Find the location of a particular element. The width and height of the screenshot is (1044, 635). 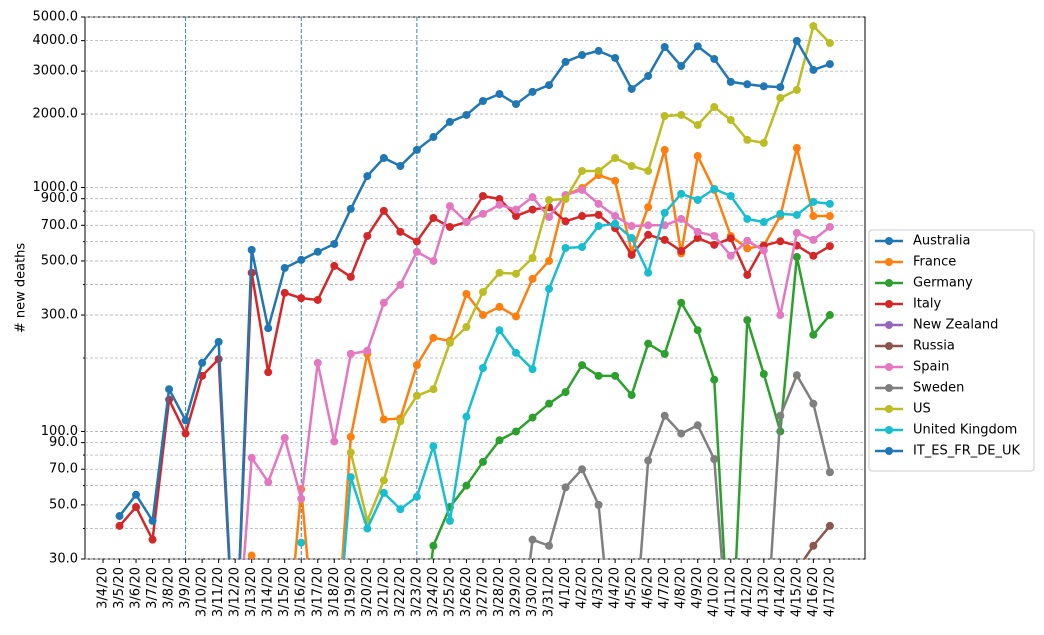

x-tick-label: 3/22/20 is located at coordinates (400, 592).